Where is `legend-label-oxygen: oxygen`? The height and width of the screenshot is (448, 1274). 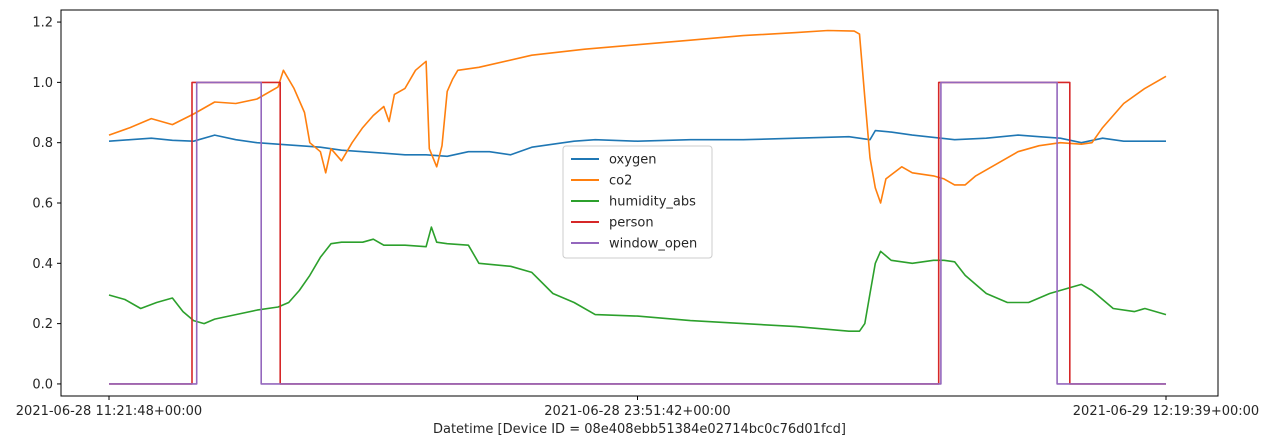
legend-label-oxygen: oxygen is located at coordinates (632, 160).